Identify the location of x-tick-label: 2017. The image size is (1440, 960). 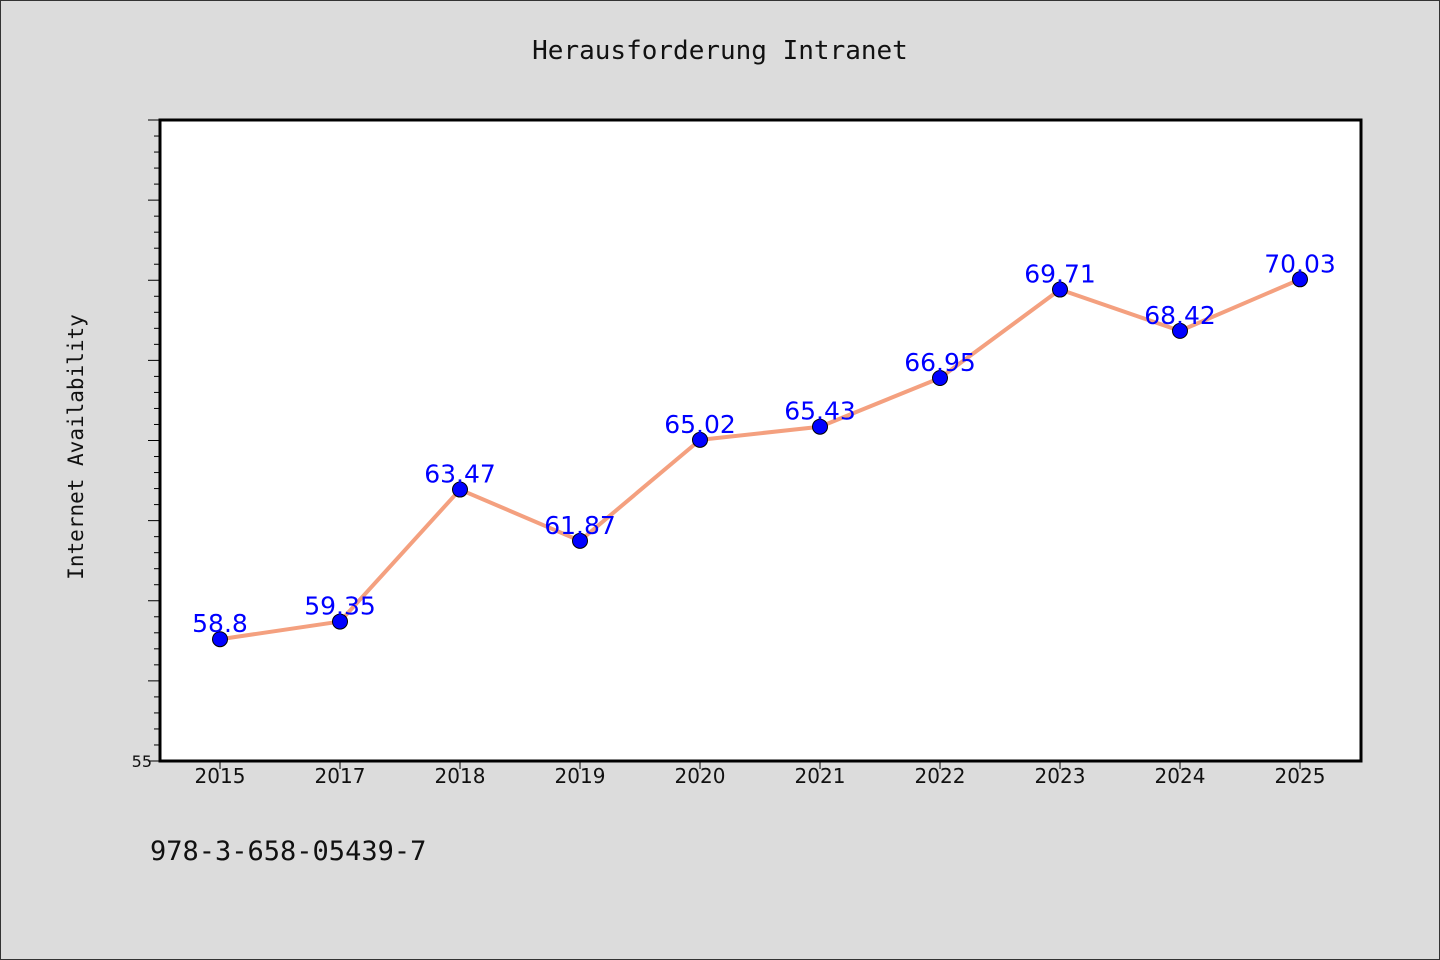
(340, 776).